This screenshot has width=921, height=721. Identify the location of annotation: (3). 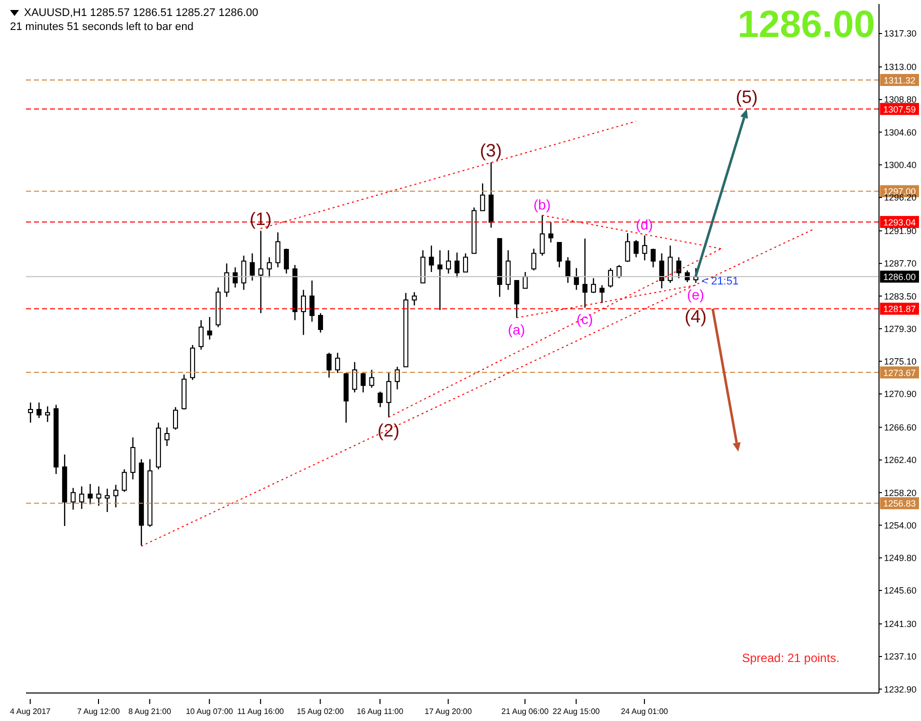
(491, 150).